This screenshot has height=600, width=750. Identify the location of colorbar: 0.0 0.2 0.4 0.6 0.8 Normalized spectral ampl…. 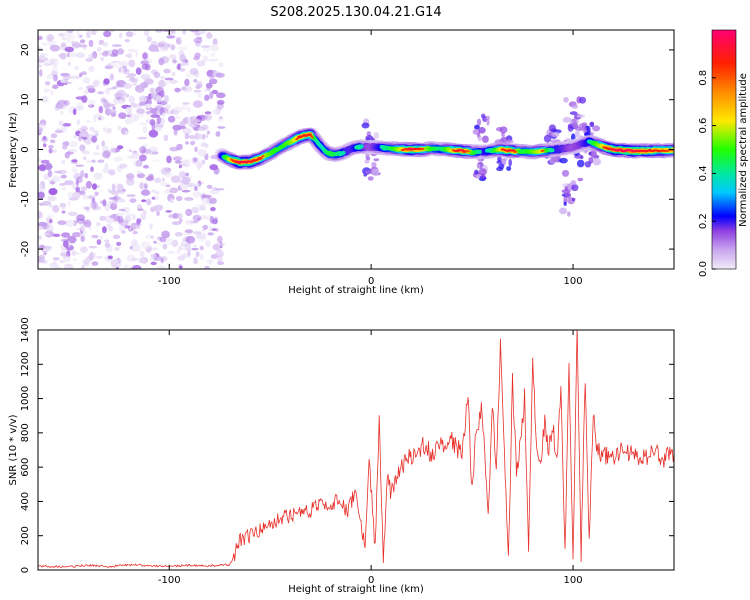
(723, 153).